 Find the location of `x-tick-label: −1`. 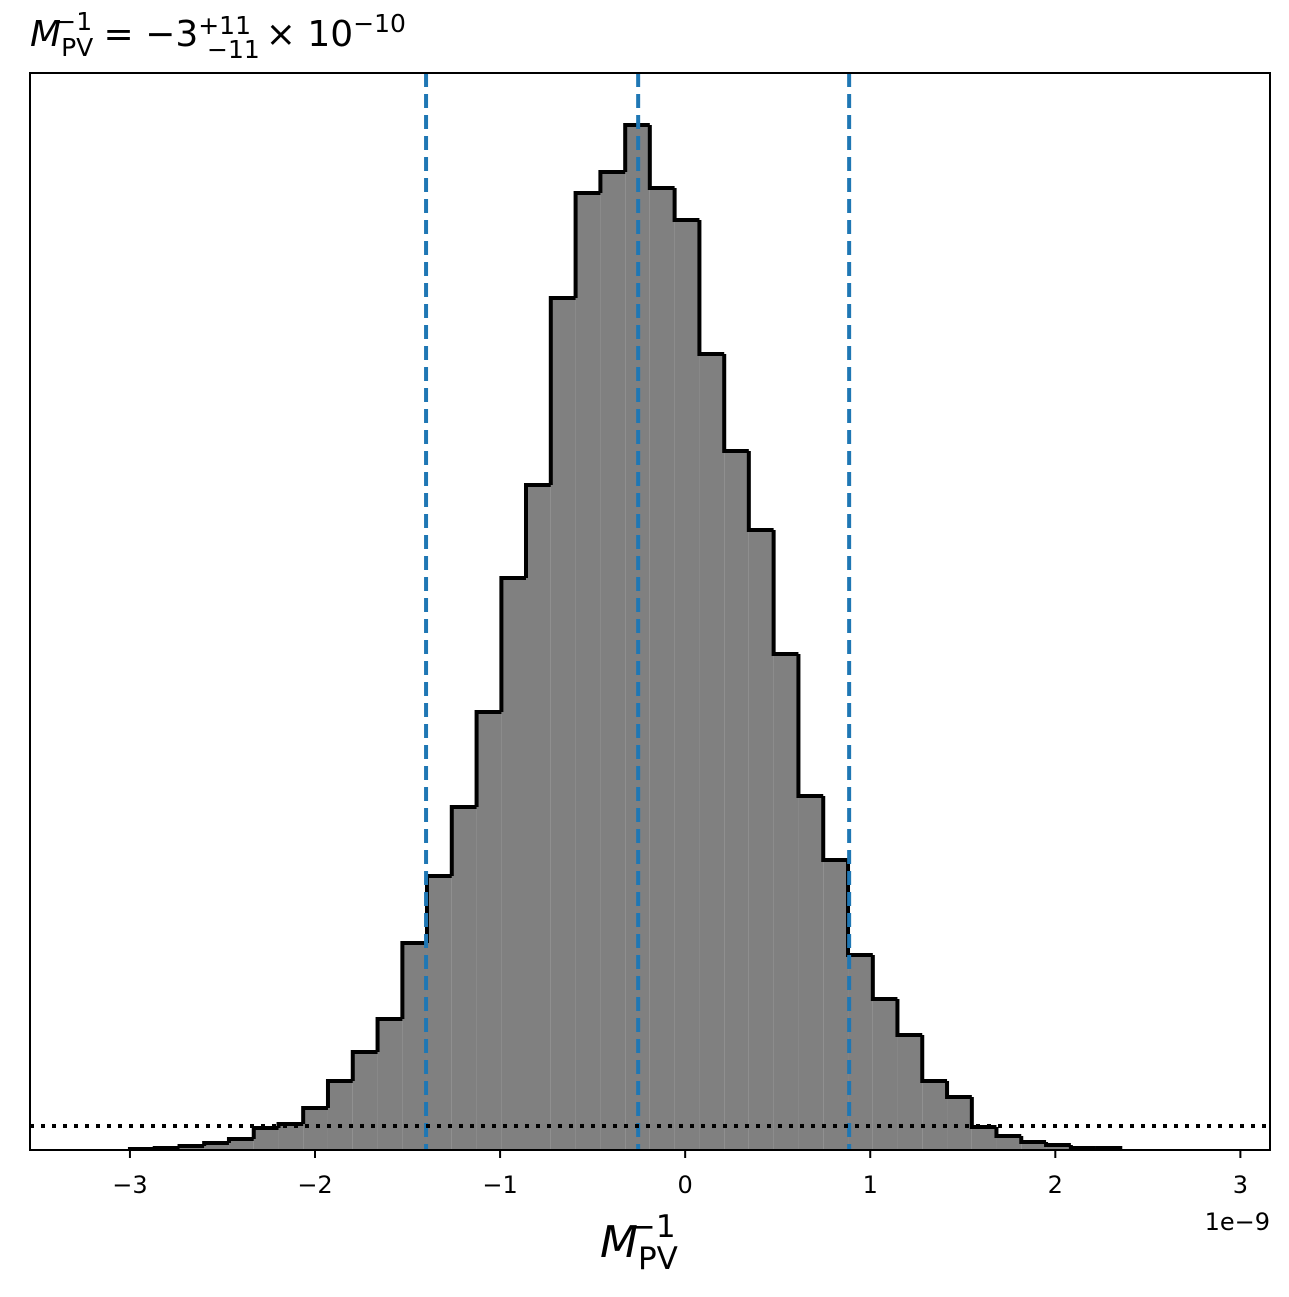

x-tick-label: −1 is located at coordinates (499, 1185).